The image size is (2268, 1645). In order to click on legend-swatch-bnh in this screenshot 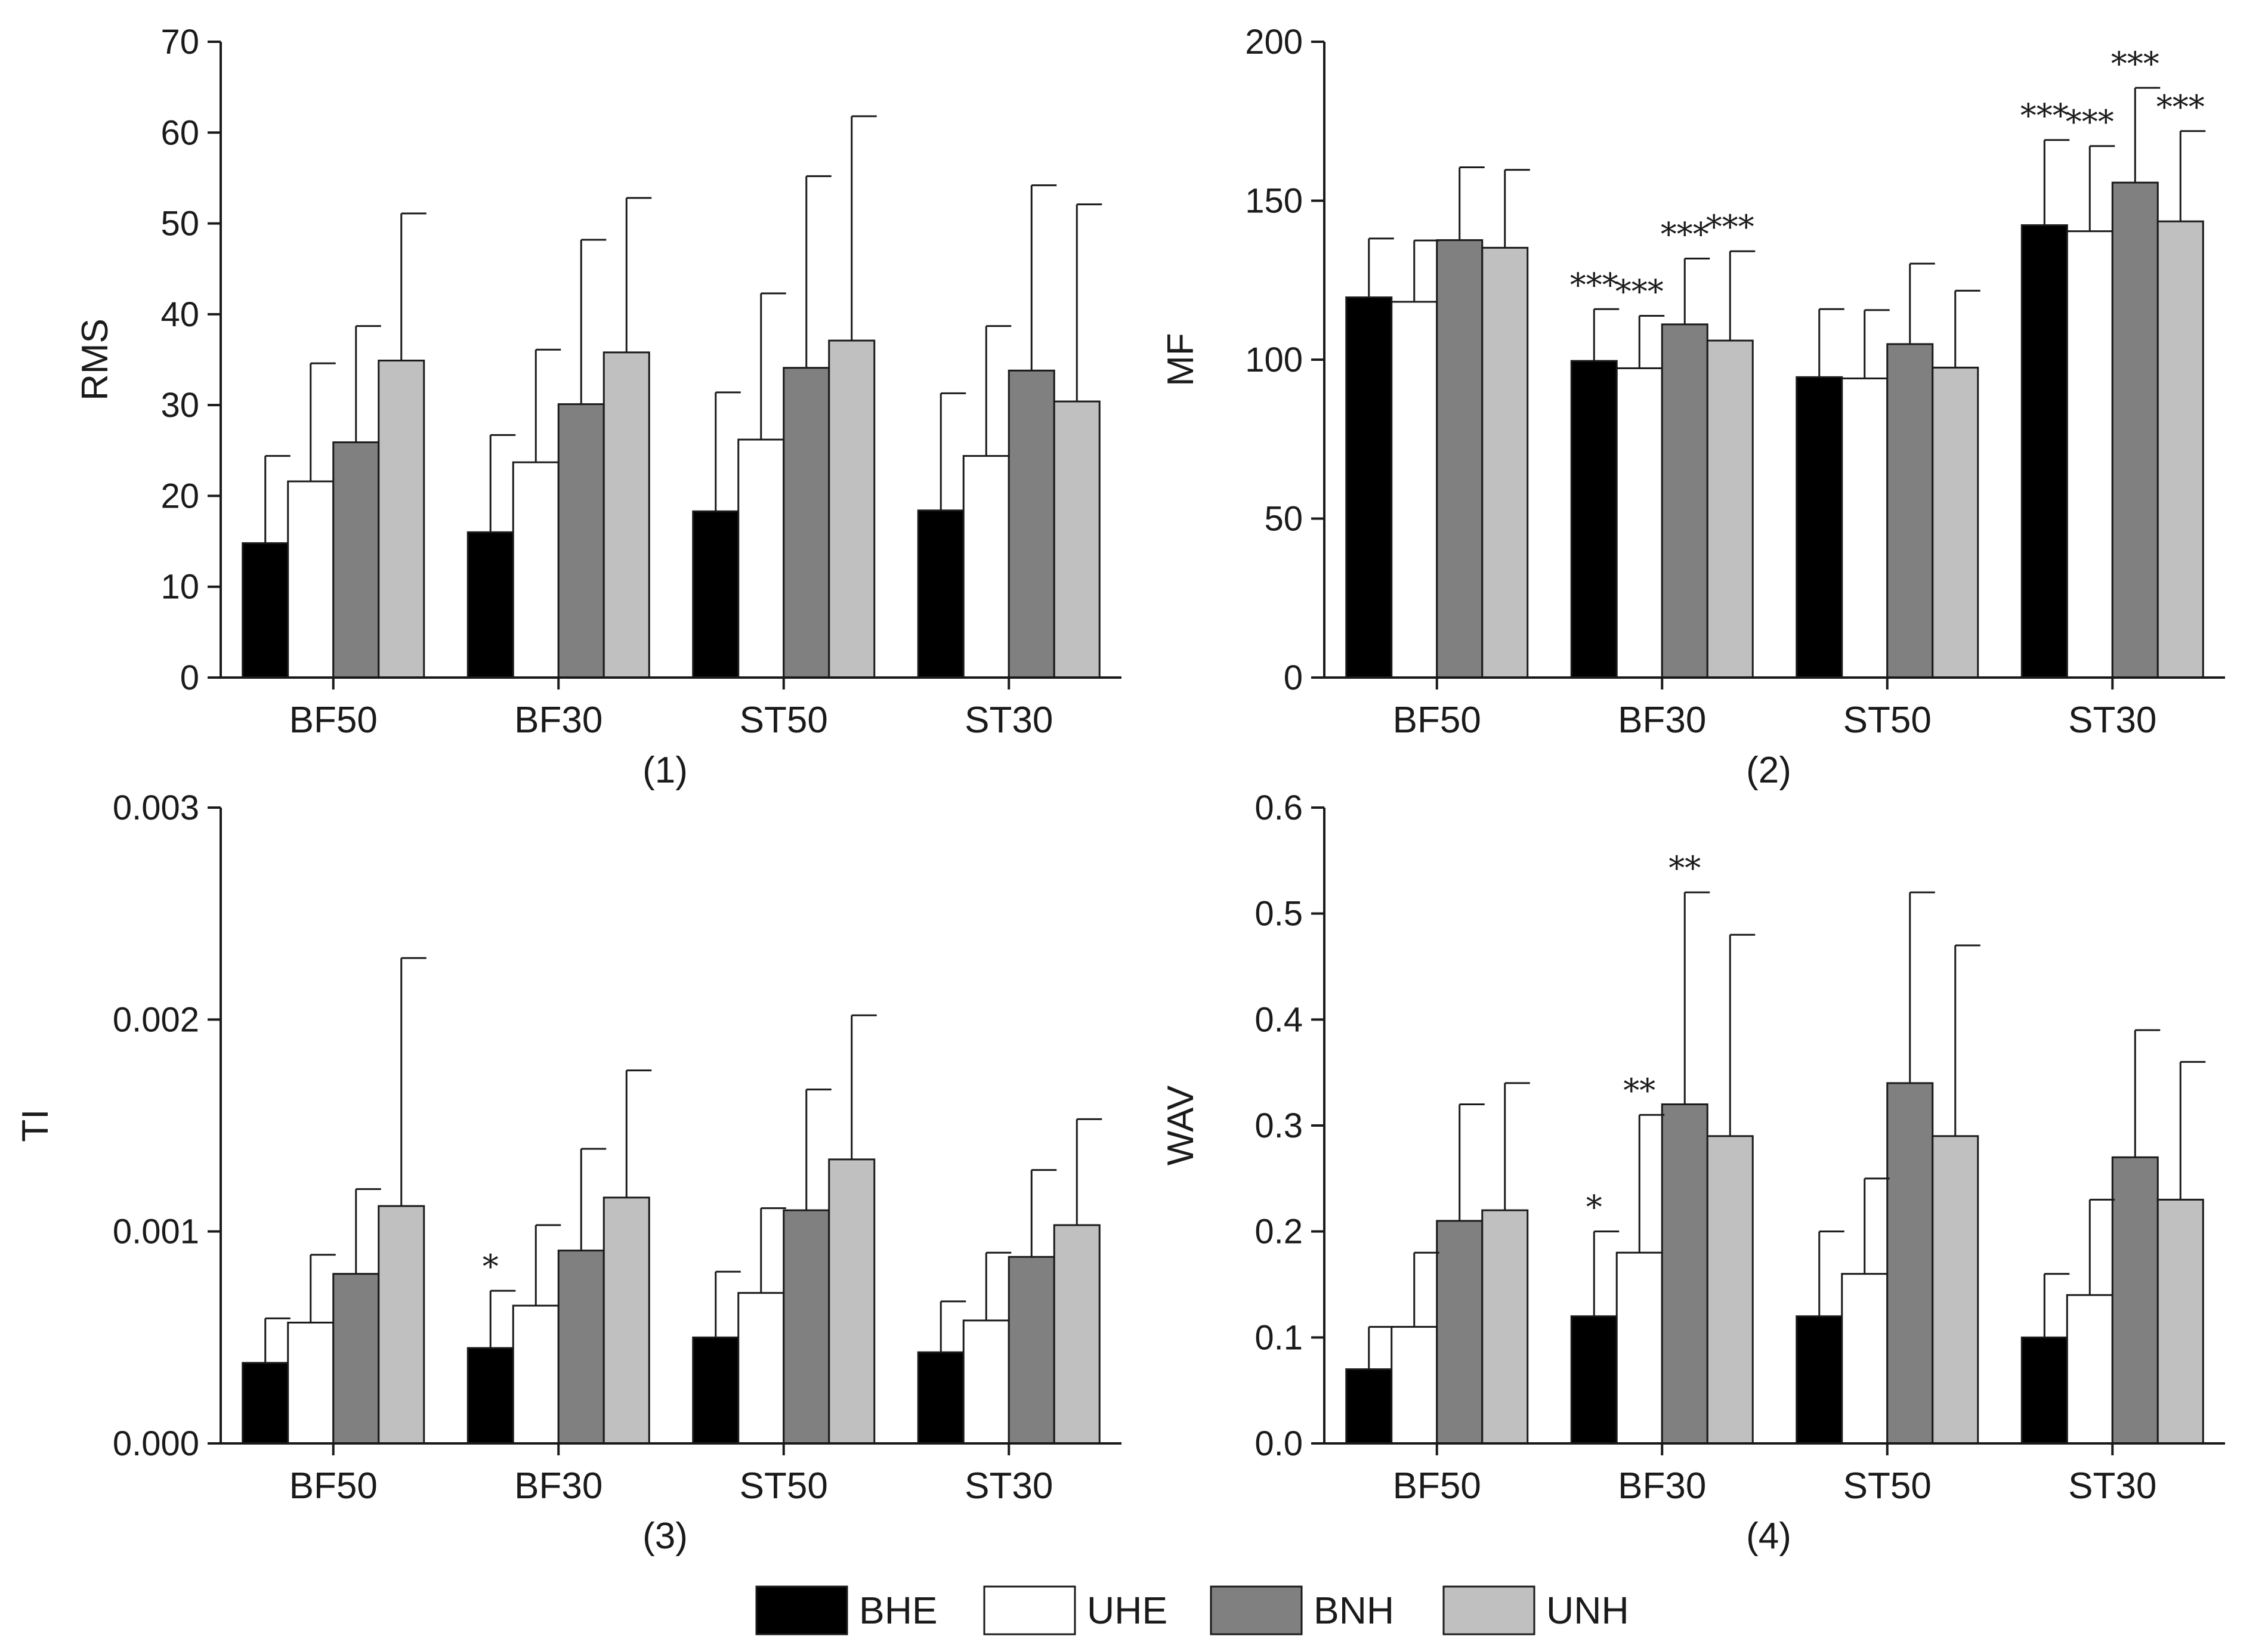, I will do `click(1256, 1610)`.